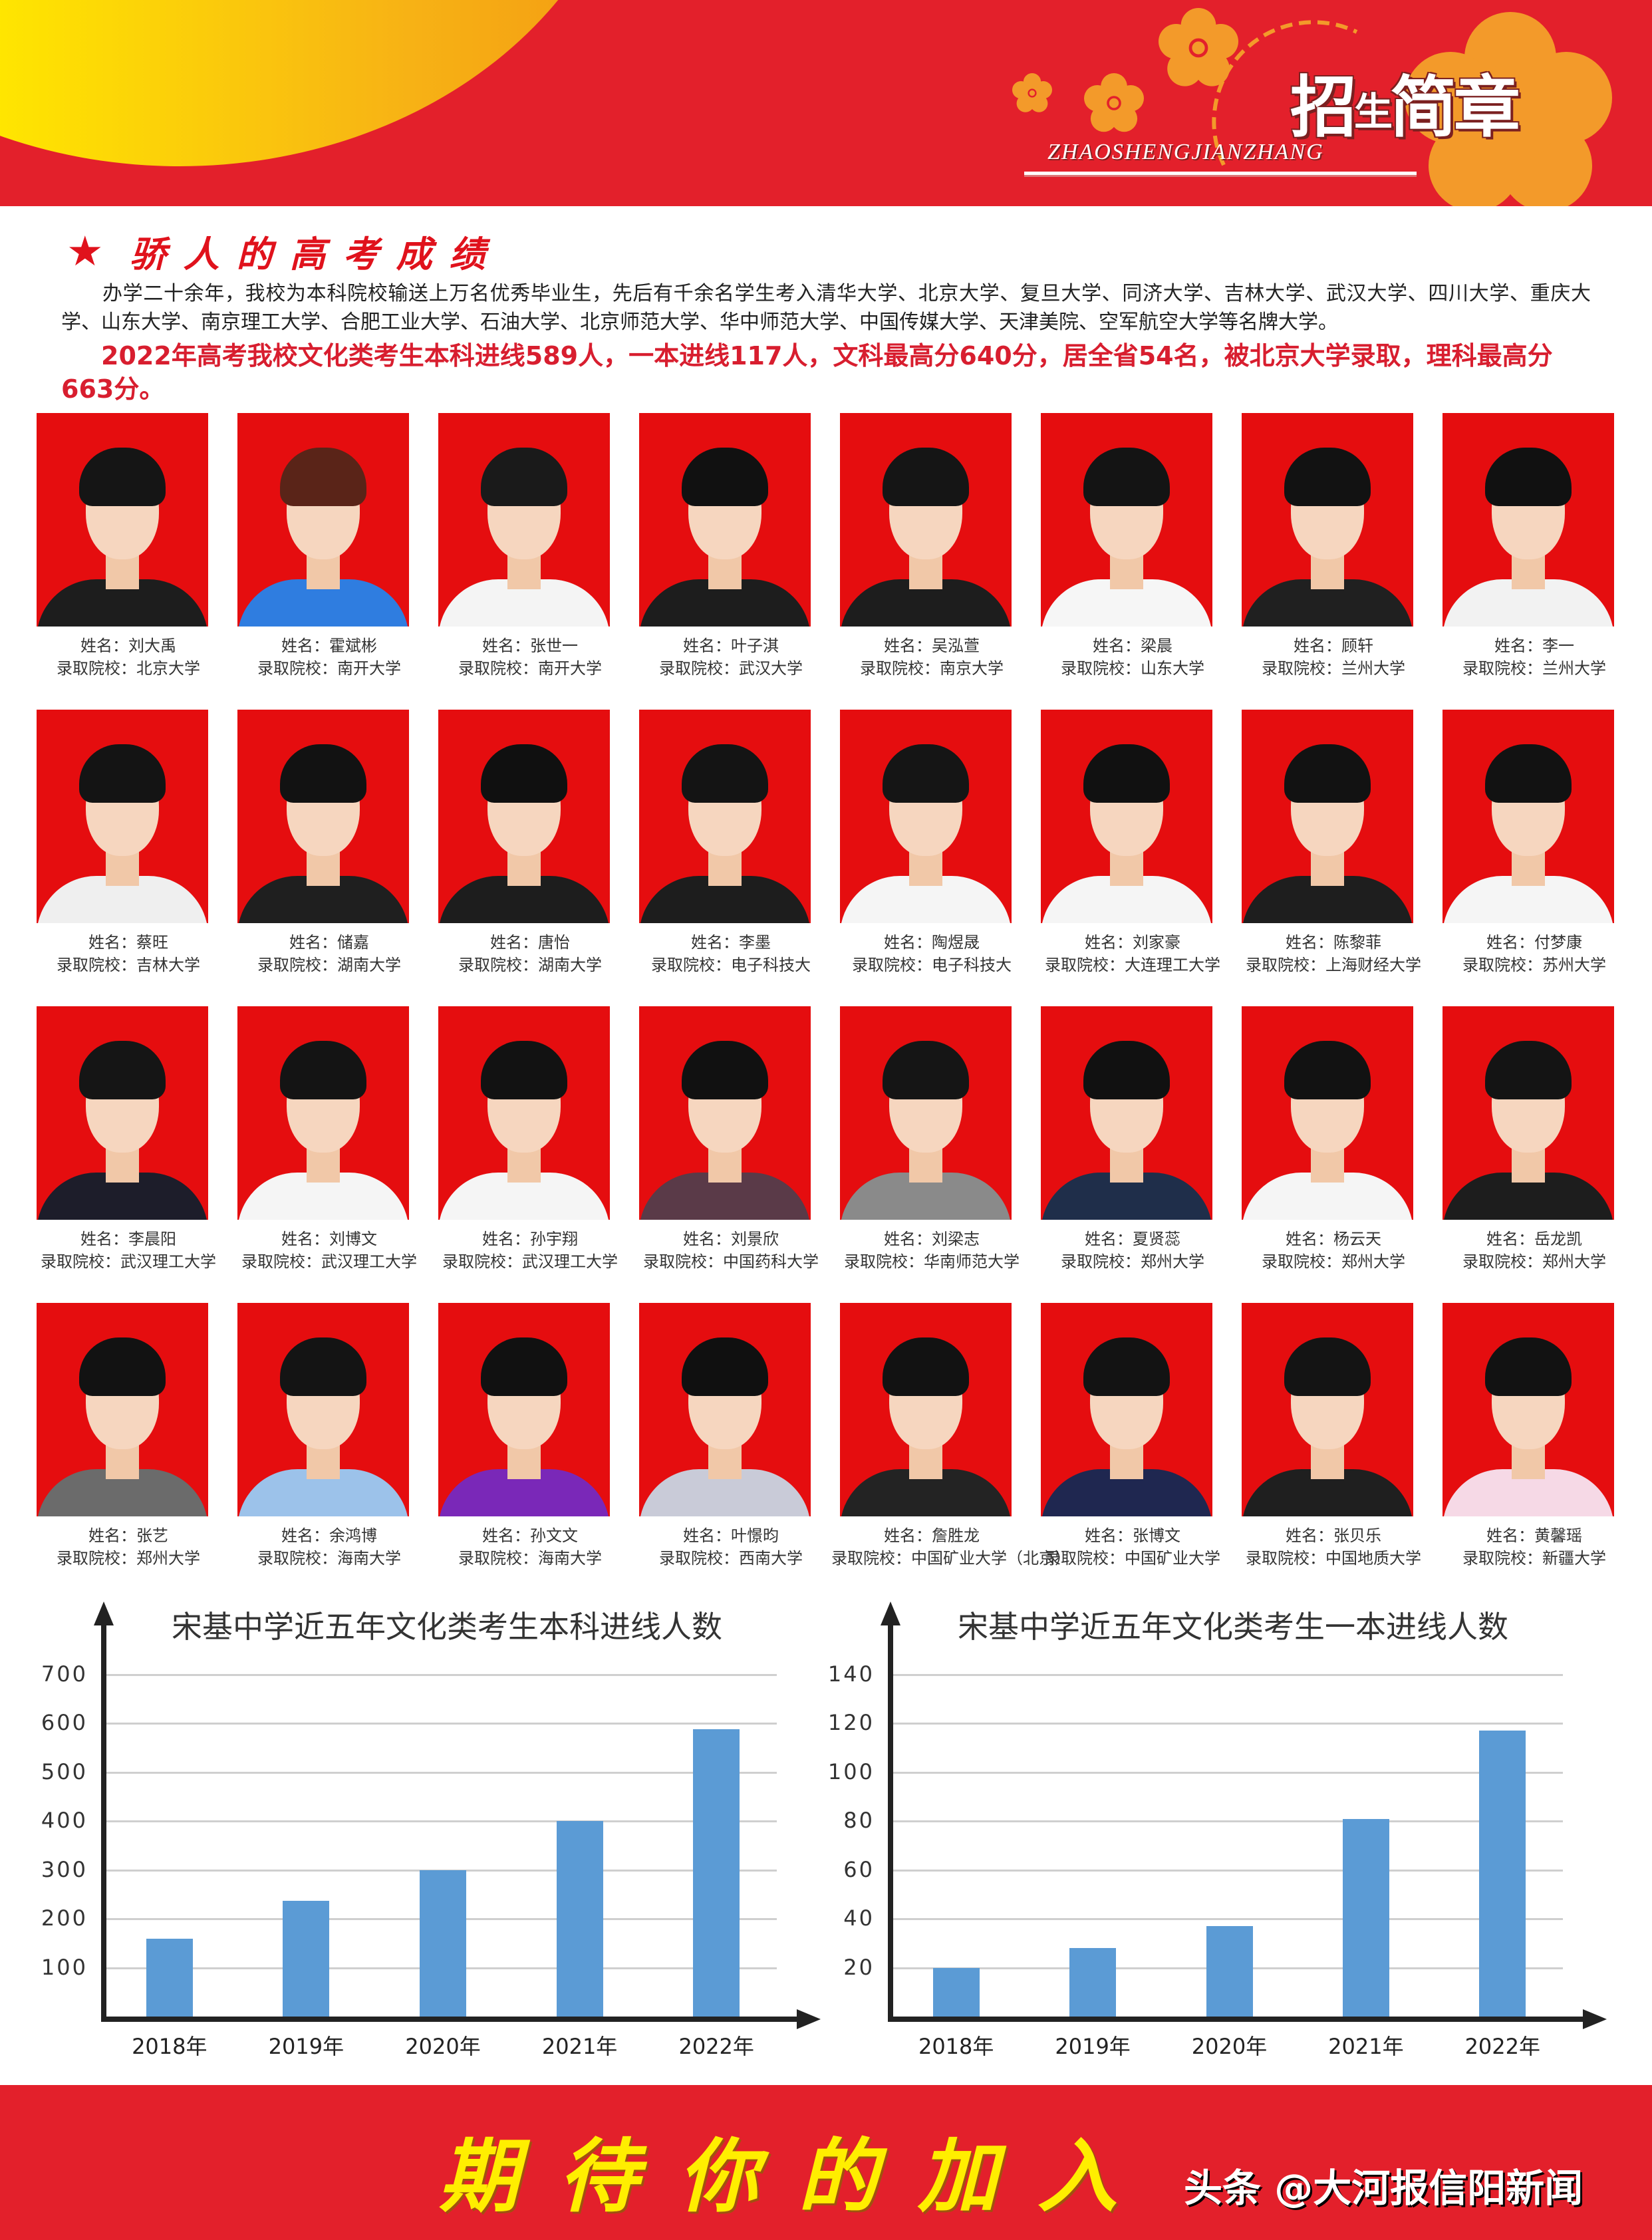 This screenshot has height=2240, width=1652. Describe the element at coordinates (755, 942) in the screenshot. I see `name-value: 李墨` at that location.